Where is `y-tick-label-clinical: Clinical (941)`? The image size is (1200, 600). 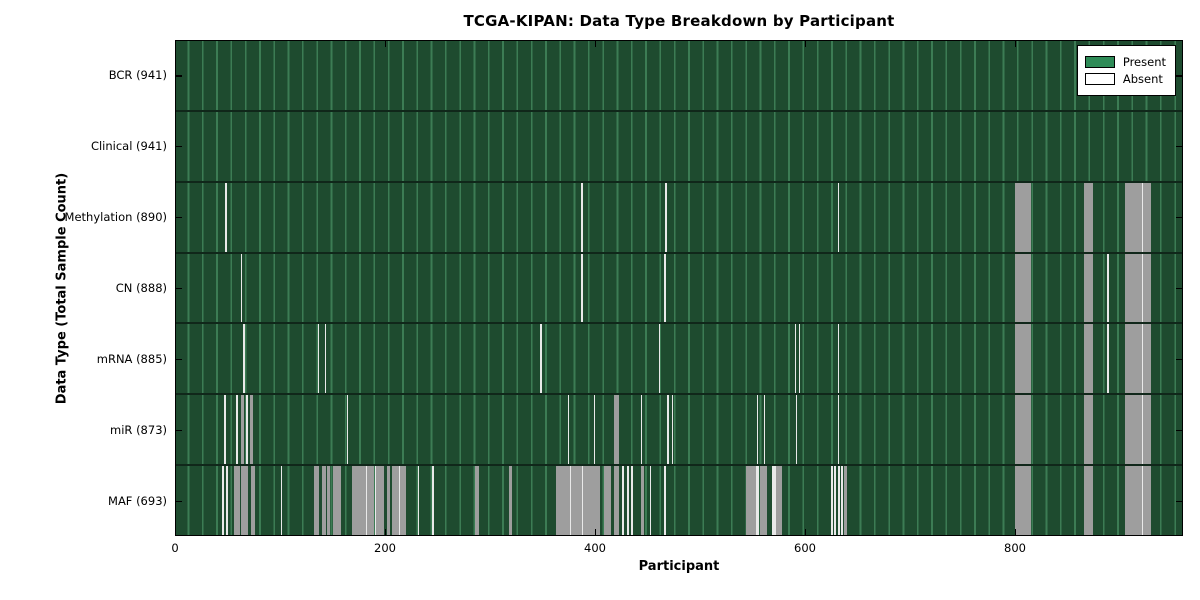
y-tick-label-clinical: Clinical (941) is located at coordinates (128, 146).